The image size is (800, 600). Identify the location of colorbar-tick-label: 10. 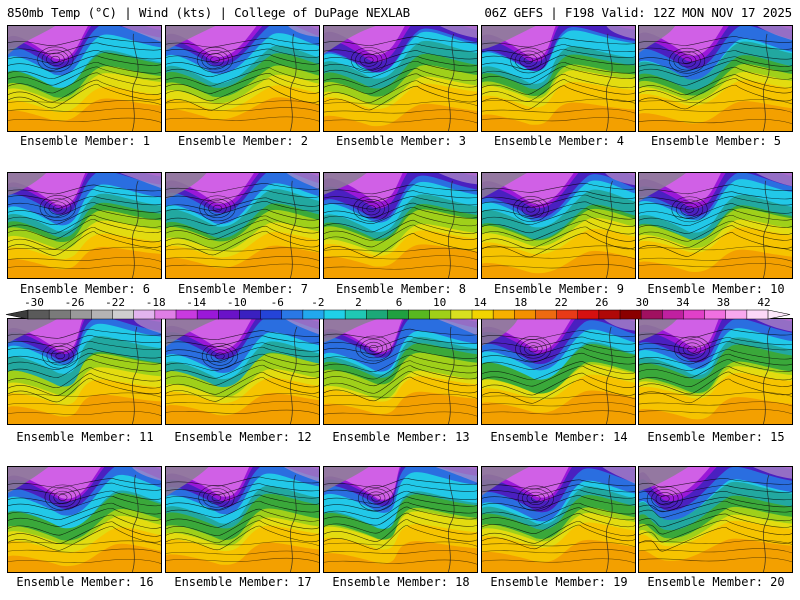
(439, 302).